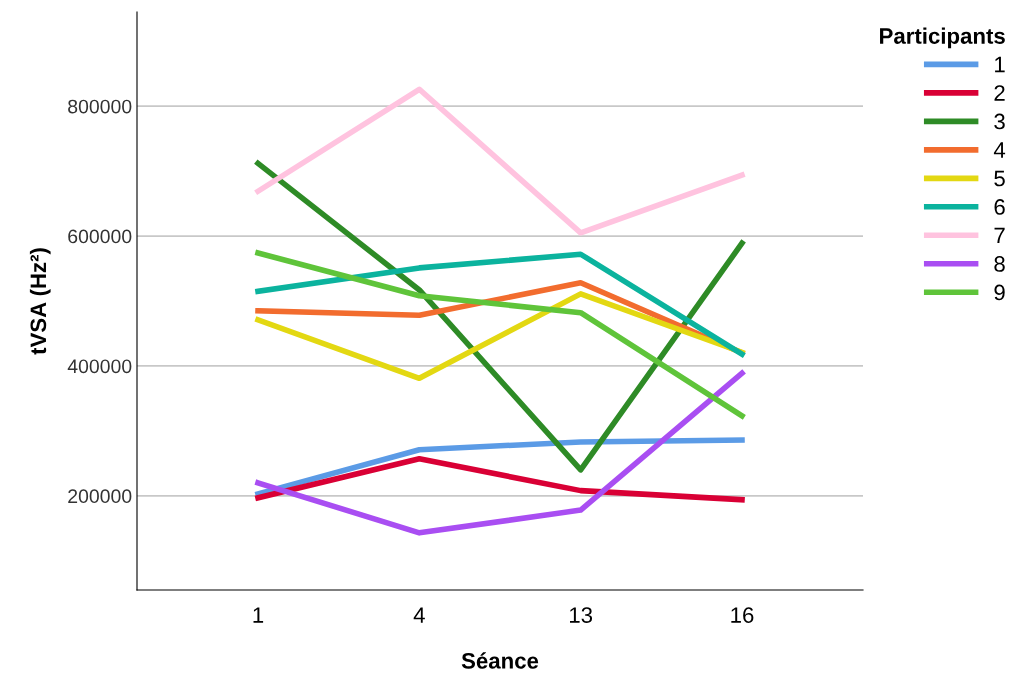 The width and height of the screenshot is (1029, 675). Describe the element at coordinates (500, 660) in the screenshot. I see `x-axis-title: Séance` at that location.